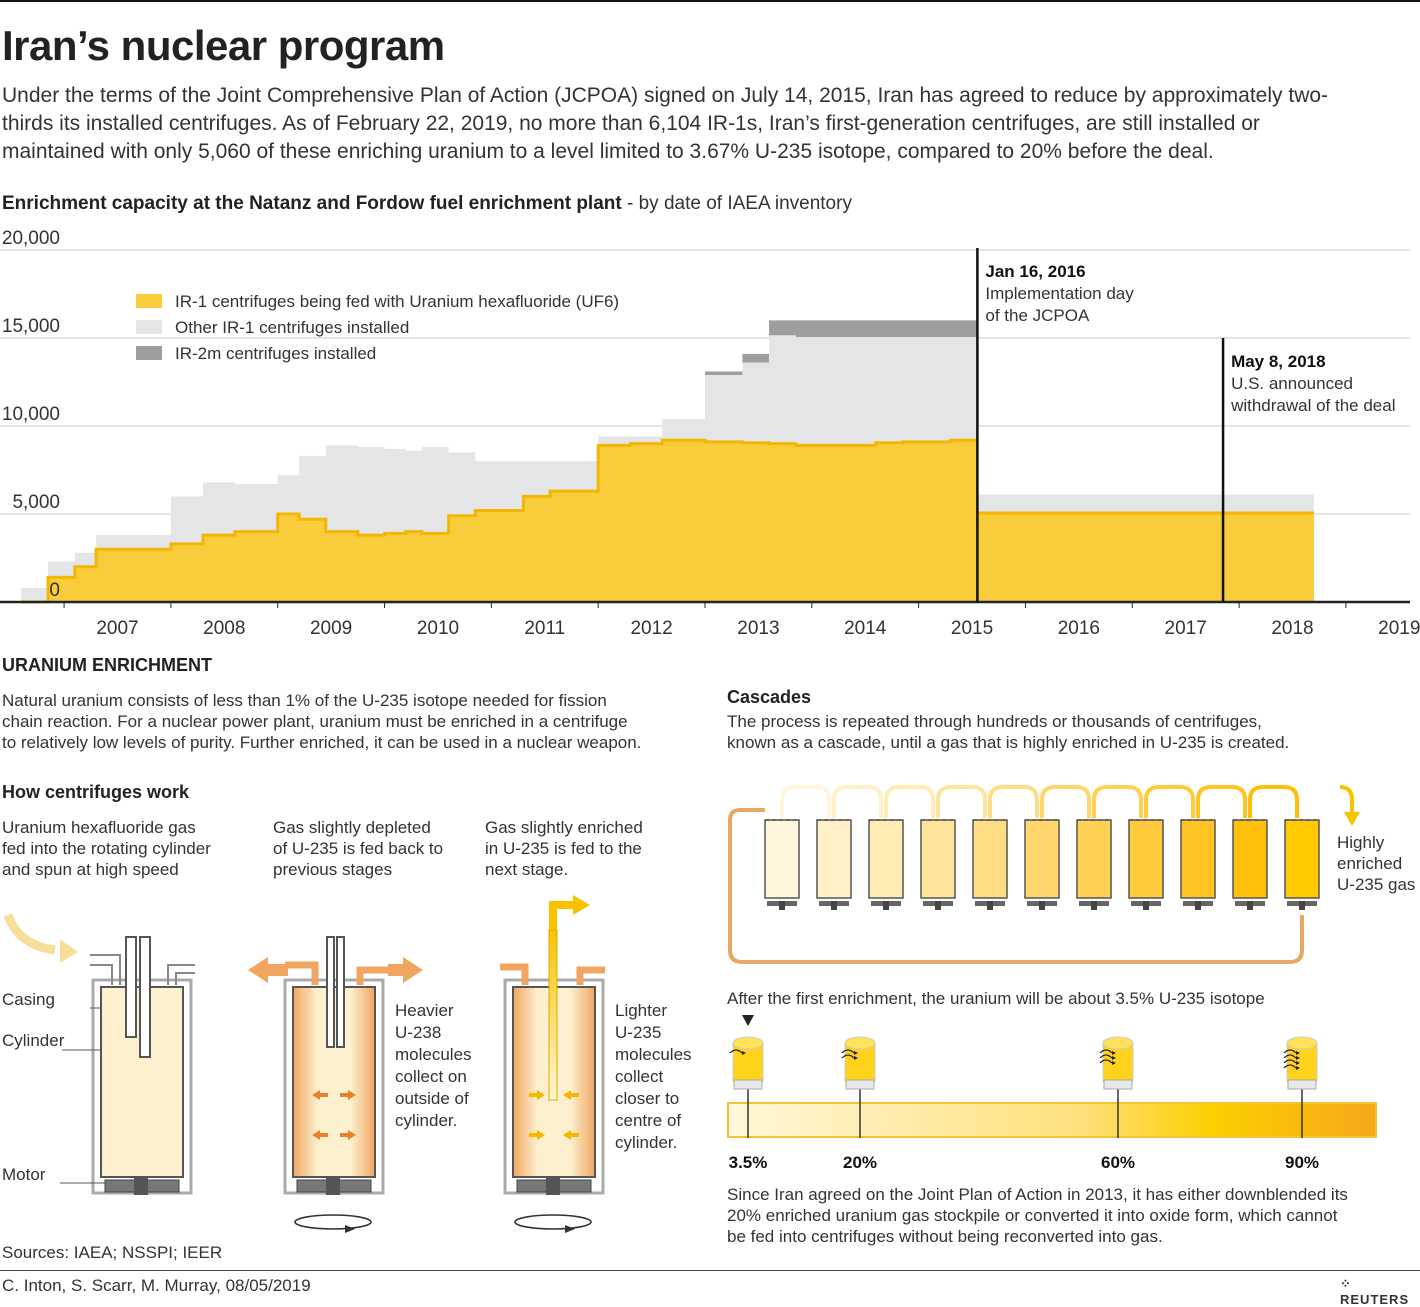  Describe the element at coordinates (1370, 863) in the screenshot. I see `output-label-line: enriched` at that location.